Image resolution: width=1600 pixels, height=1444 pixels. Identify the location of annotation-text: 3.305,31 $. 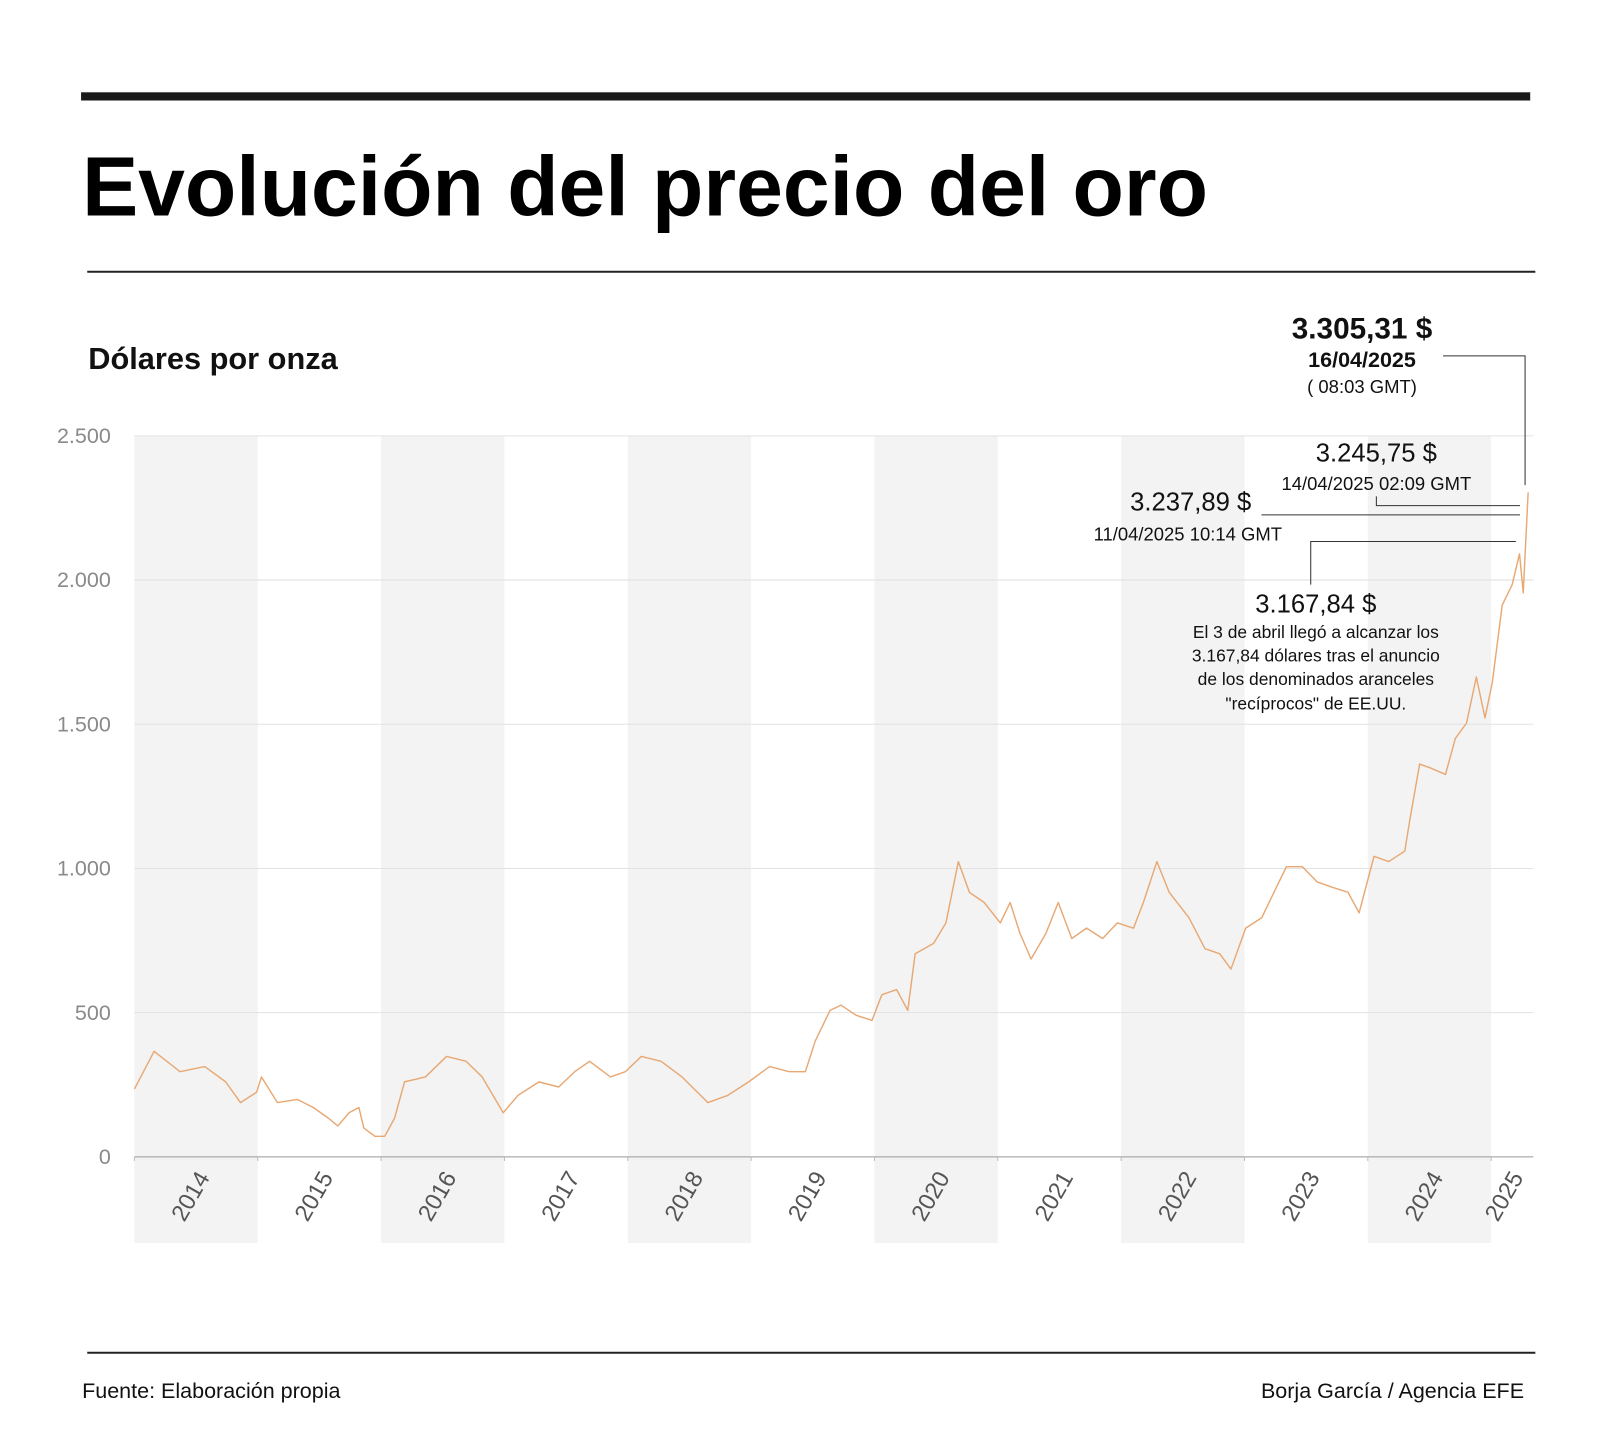
(1362, 328).